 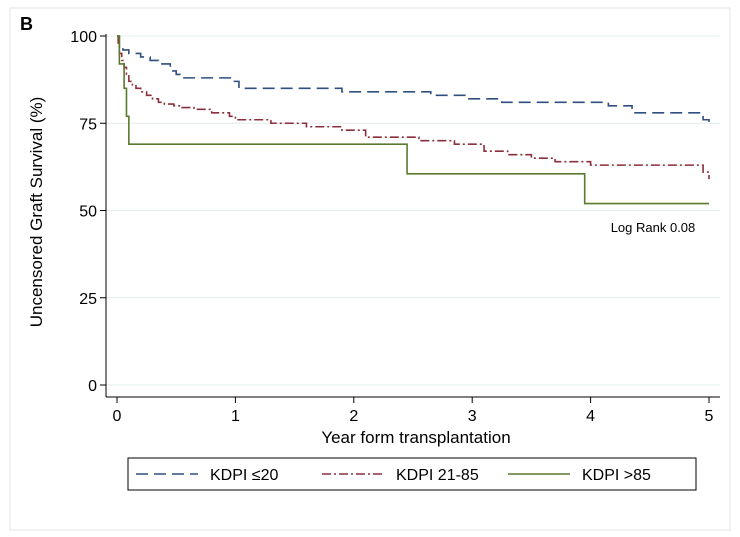 I want to click on y-tick-label: 75, so click(x=88, y=124).